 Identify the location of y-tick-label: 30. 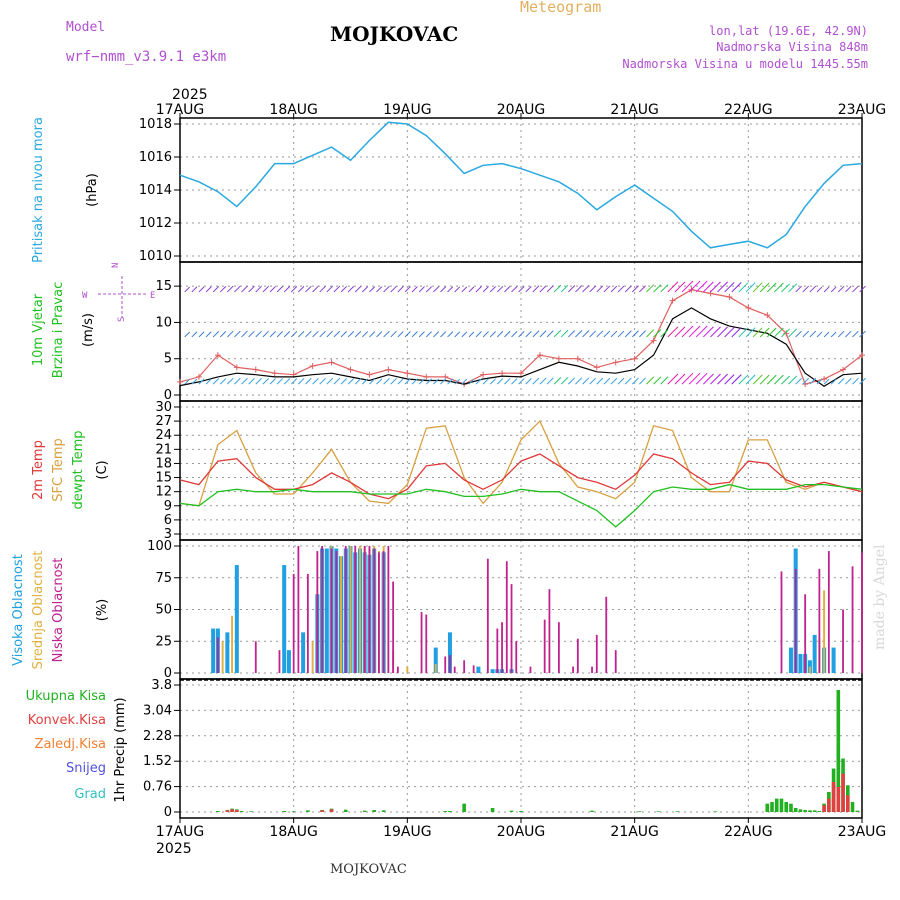
(163, 407).